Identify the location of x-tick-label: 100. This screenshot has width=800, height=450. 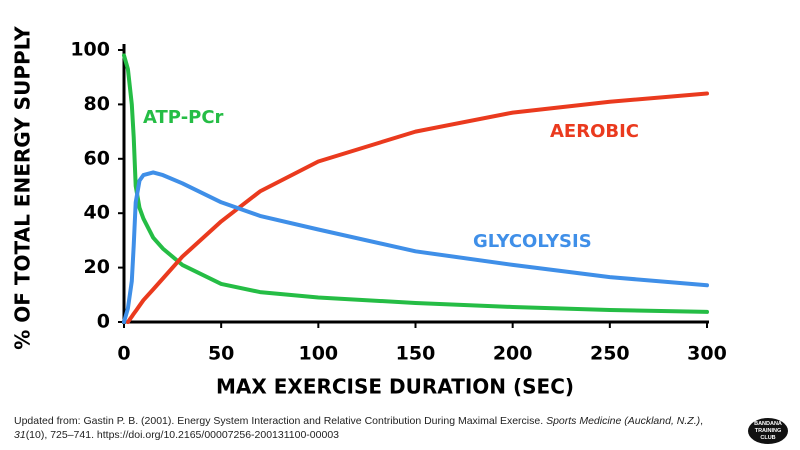
(318, 354).